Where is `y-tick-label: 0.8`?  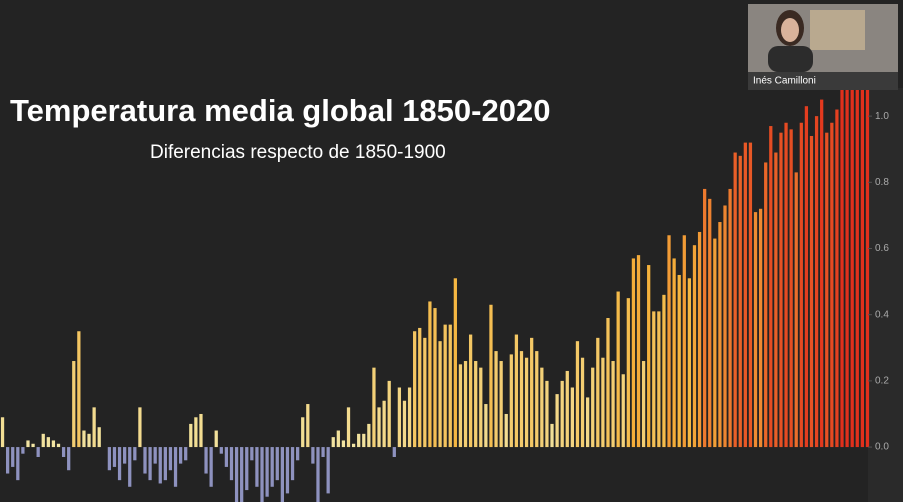
y-tick-label: 0.8 is located at coordinates (882, 182).